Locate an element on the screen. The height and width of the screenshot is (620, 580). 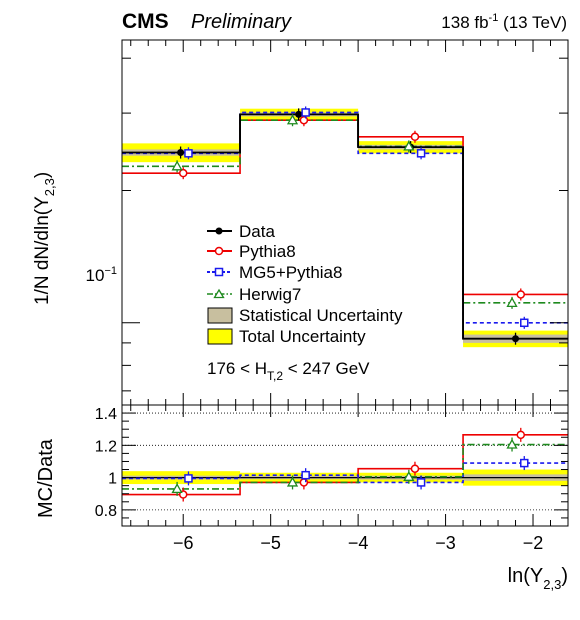
legend-pythia8-label: Pythia8 is located at coordinates (267, 251).